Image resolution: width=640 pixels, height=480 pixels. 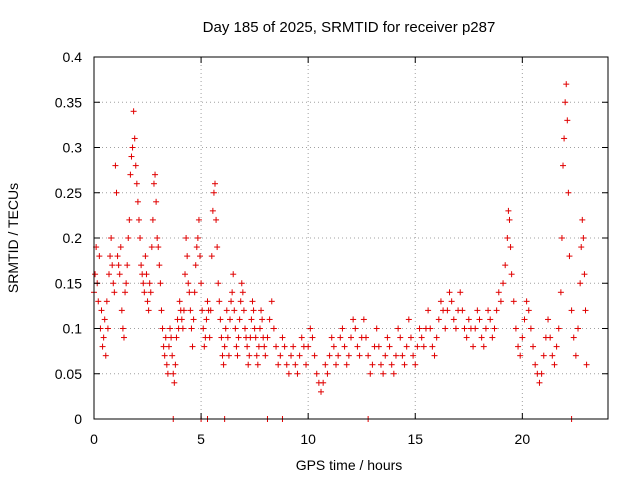 I want to click on y-tick-label: 0.3, so click(x=73, y=148).